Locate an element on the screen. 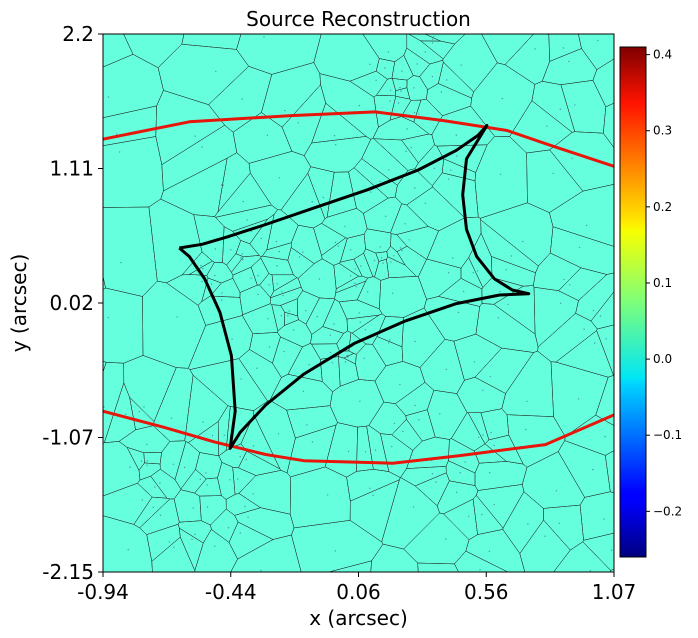  y-tick-label: -1.07 is located at coordinates (68, 438).